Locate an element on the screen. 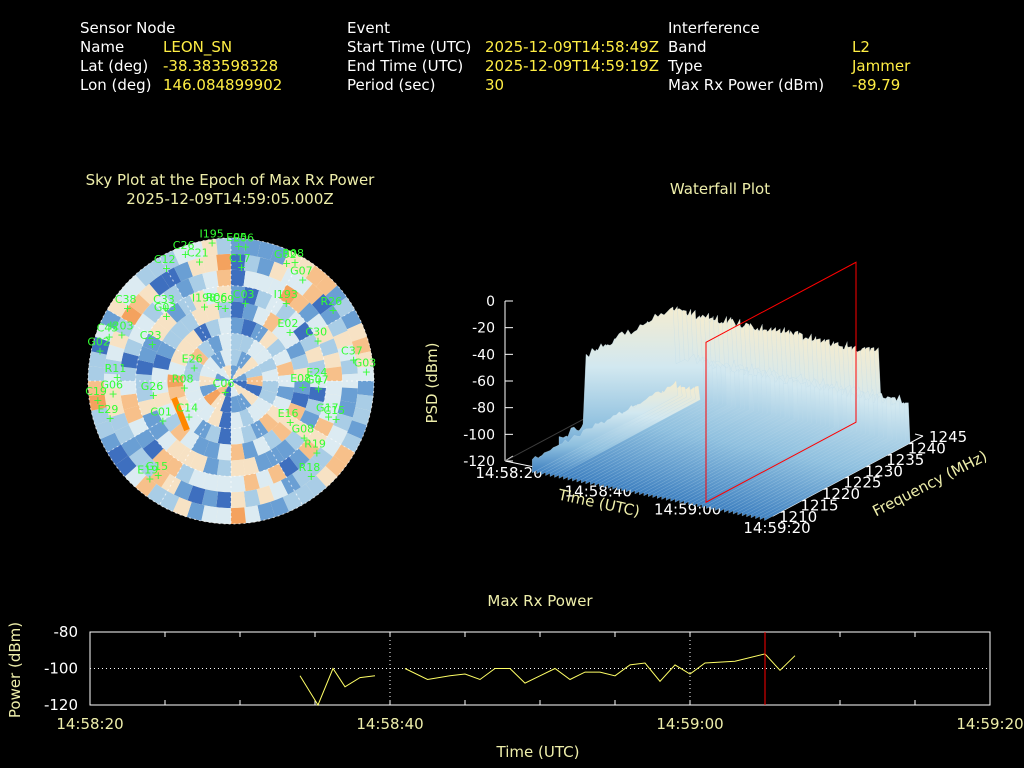  satellite-label: R06 is located at coordinates (217, 297).